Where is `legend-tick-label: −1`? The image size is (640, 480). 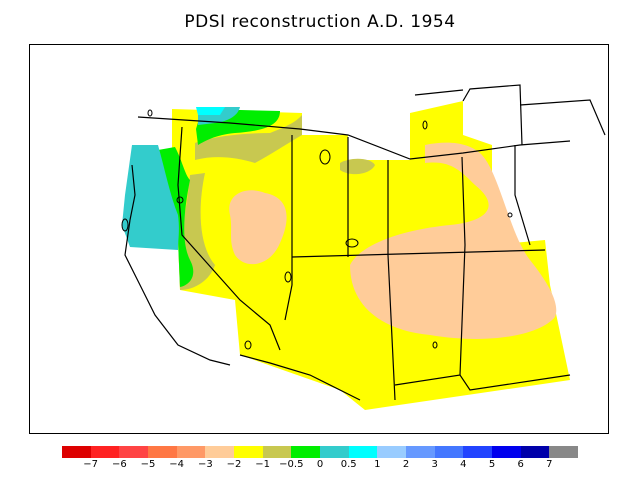
legend-tick-label: −1 is located at coordinates (263, 464).